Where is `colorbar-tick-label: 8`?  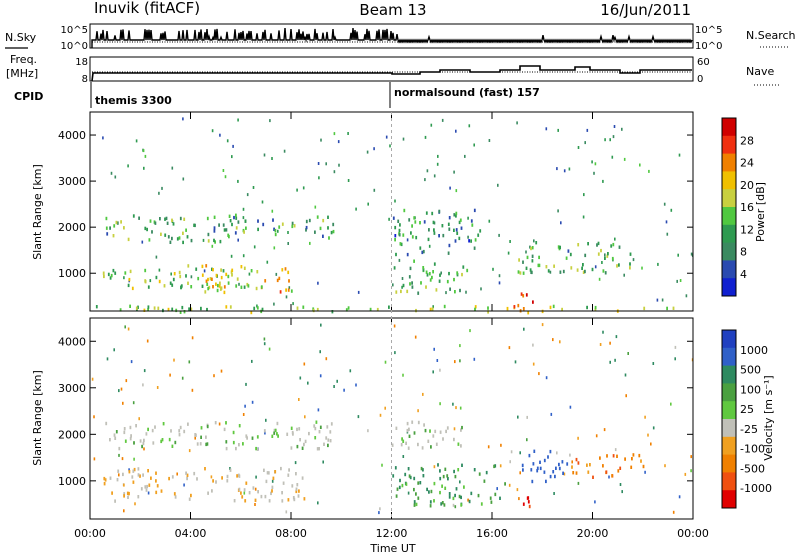
colorbar-tick-label: 8 is located at coordinates (743, 252).